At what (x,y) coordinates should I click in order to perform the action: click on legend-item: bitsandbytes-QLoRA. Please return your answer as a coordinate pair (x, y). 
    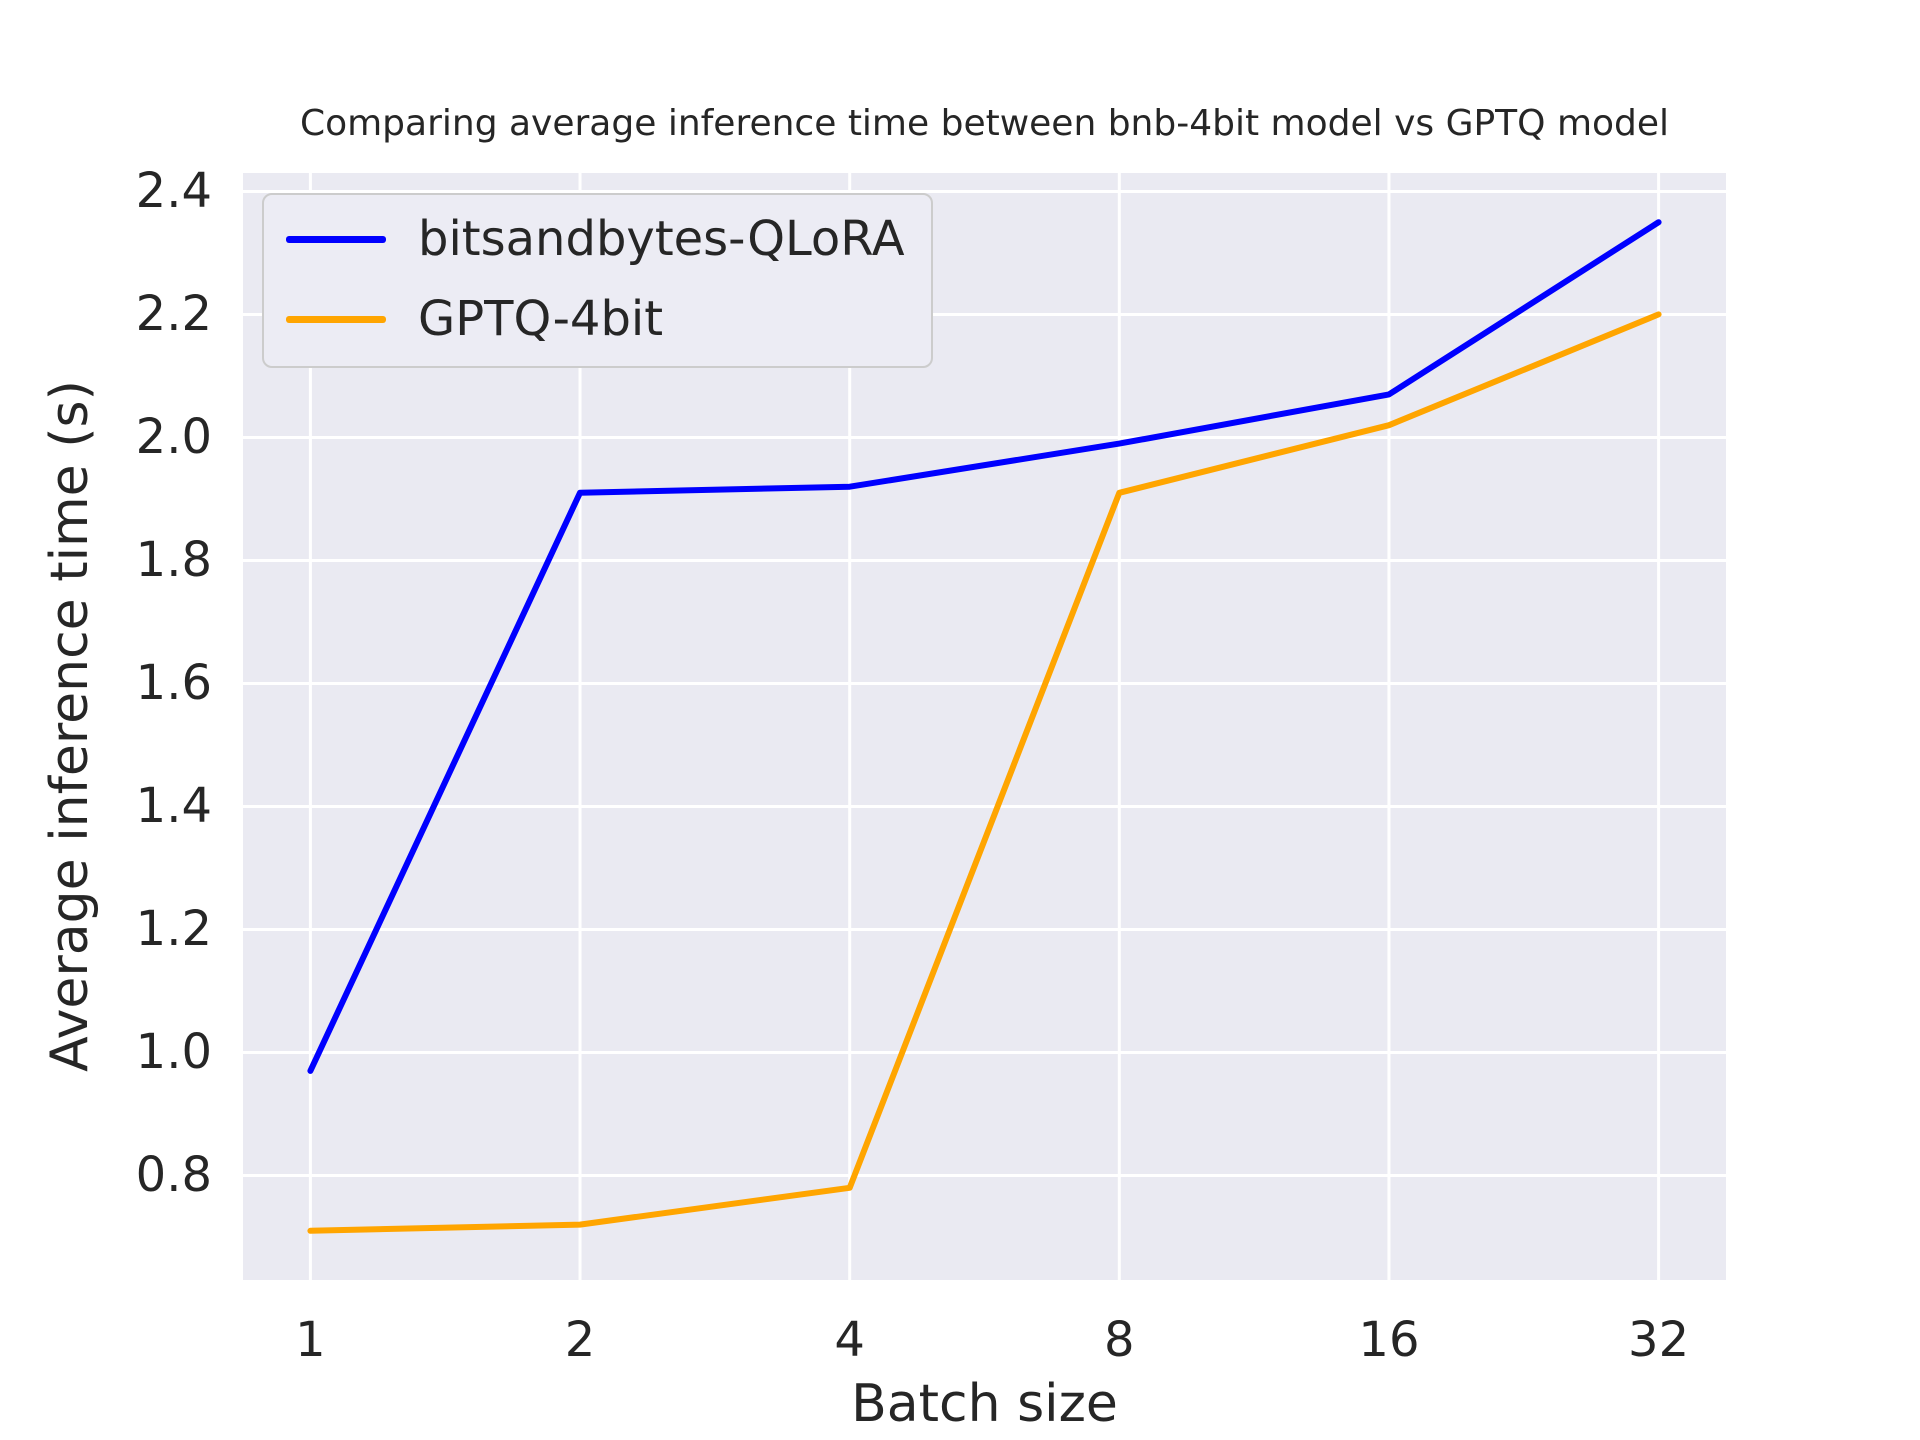
    Looking at the image, I should click on (595, 240).